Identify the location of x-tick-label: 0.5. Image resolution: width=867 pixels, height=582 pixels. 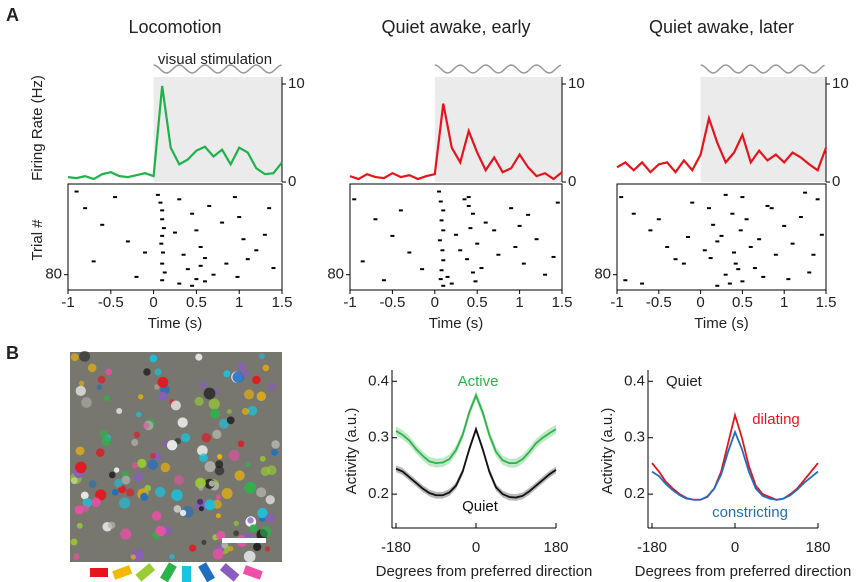
(742, 302).